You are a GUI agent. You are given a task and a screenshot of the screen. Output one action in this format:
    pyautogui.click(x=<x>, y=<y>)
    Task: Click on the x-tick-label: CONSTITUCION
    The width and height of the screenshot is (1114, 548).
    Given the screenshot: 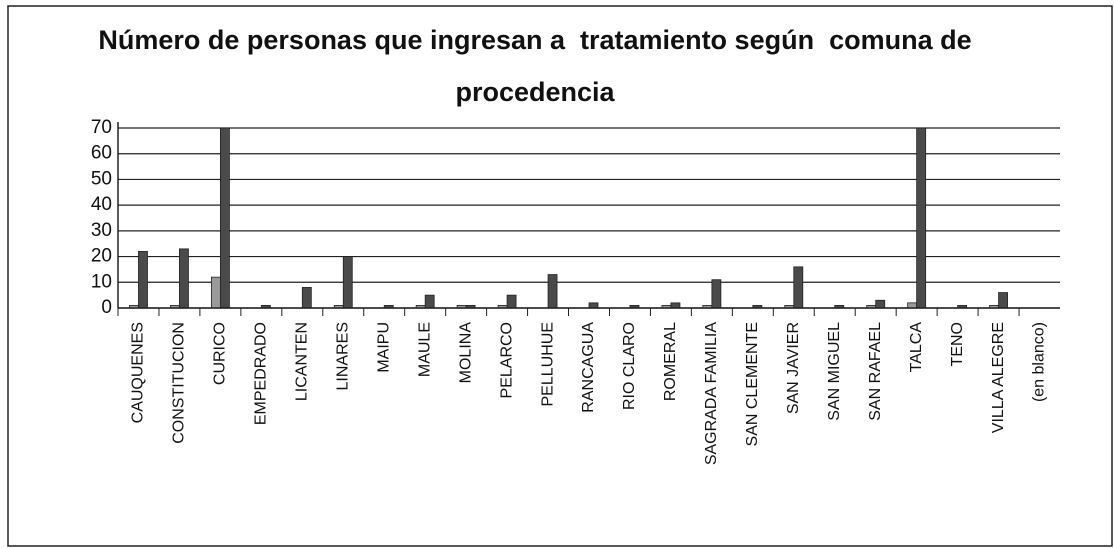 What is the action you would take?
    pyautogui.click(x=179, y=383)
    